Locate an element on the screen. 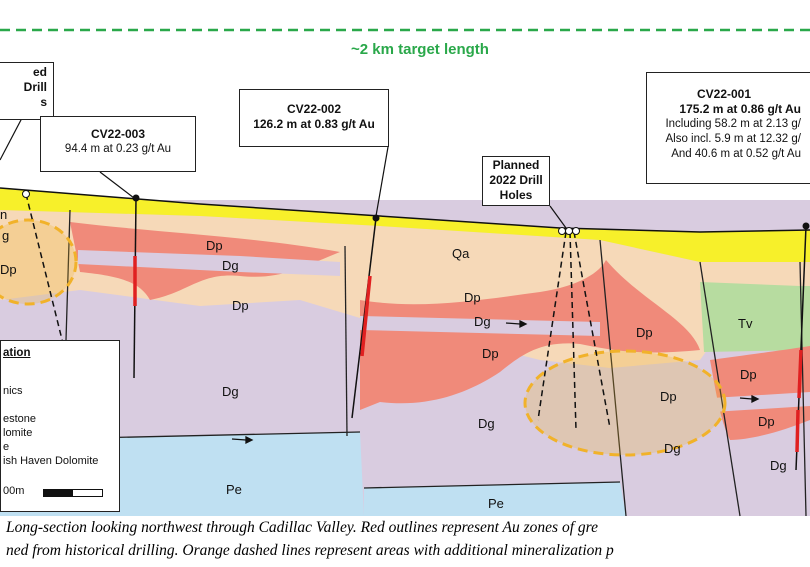 This screenshot has width=810, height=567. unit-label-dg-2: Dg is located at coordinates (482, 321).